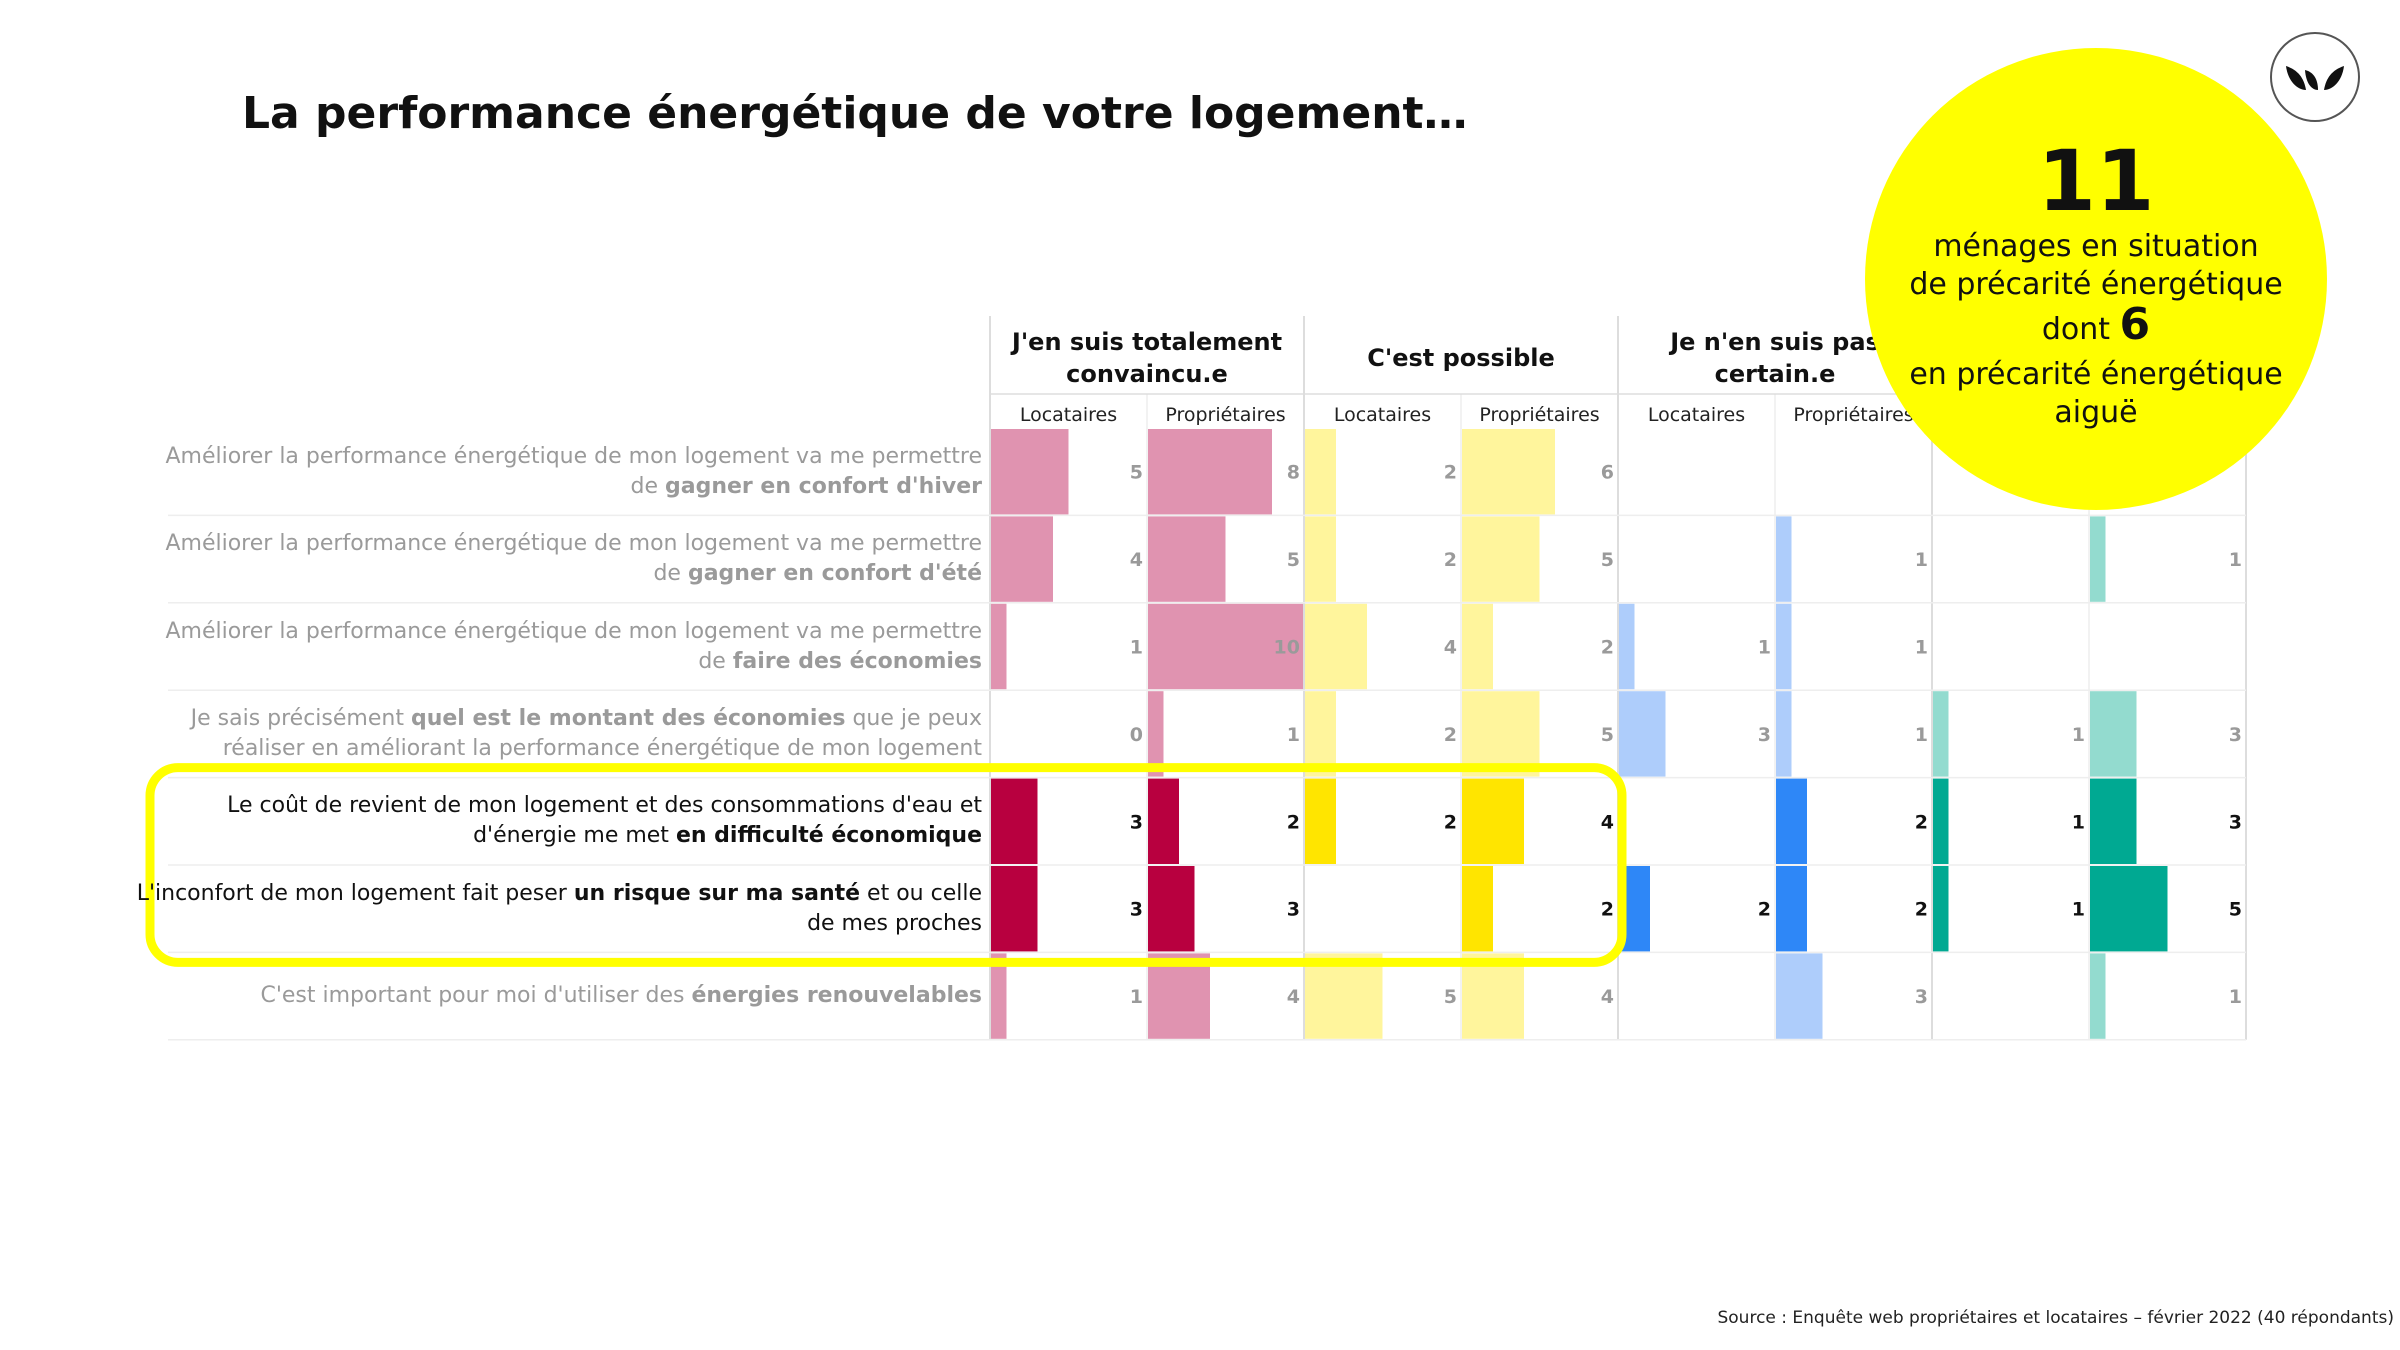 The width and height of the screenshot is (2400, 1350). Describe the element at coordinates (1136, 735) in the screenshot. I see `data-label: 0` at that location.